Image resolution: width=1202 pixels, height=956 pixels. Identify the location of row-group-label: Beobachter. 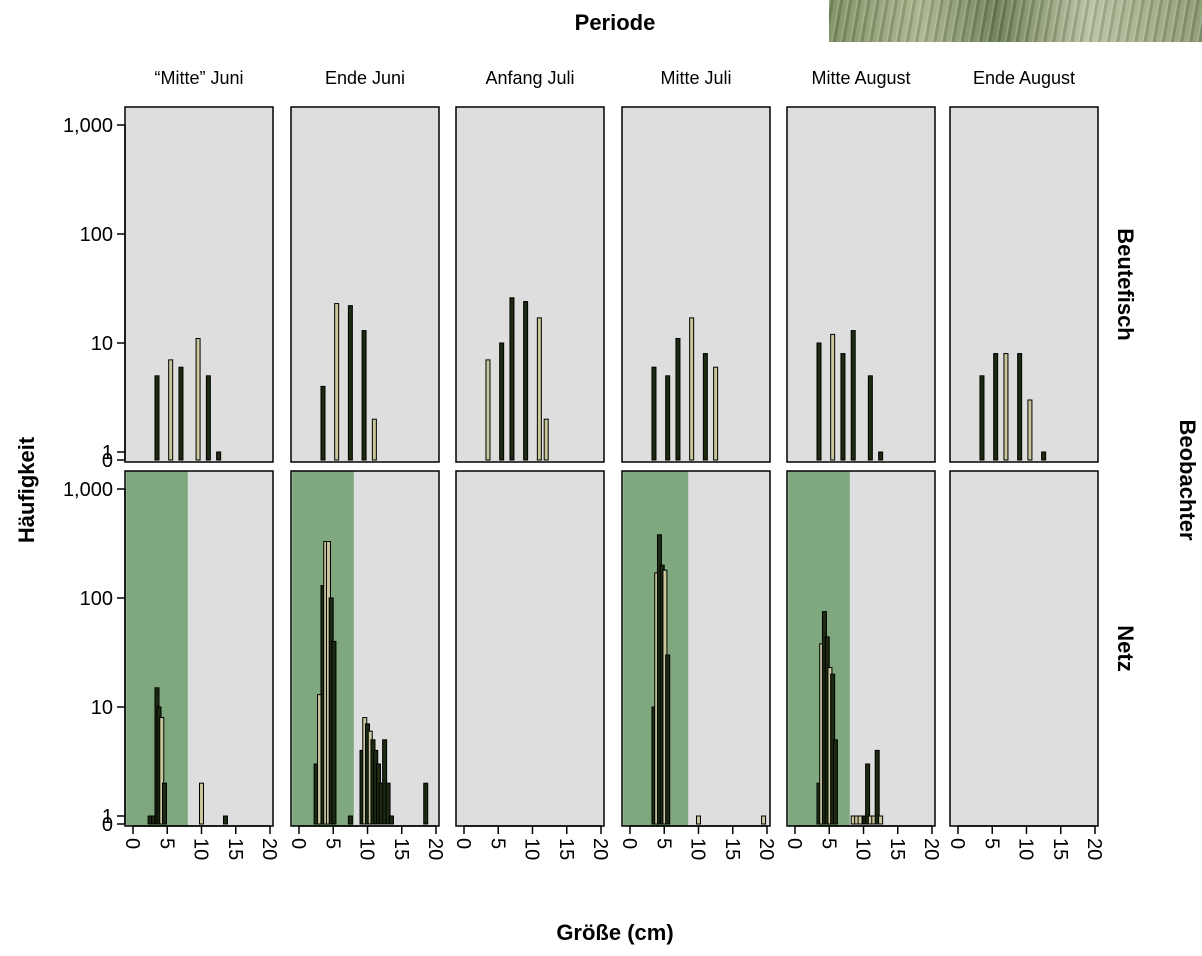
(1187, 479).